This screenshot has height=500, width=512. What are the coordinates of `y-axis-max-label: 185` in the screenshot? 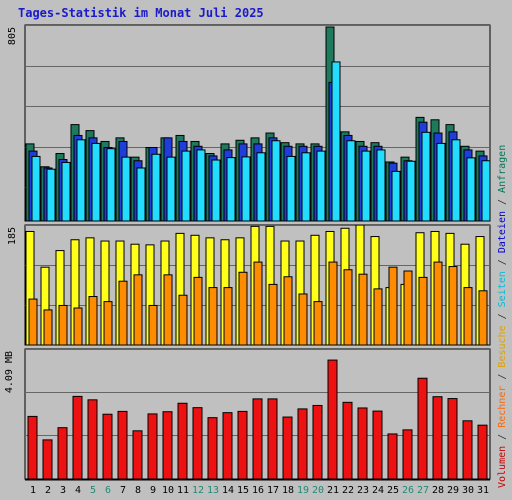 It's located at (12, 236).